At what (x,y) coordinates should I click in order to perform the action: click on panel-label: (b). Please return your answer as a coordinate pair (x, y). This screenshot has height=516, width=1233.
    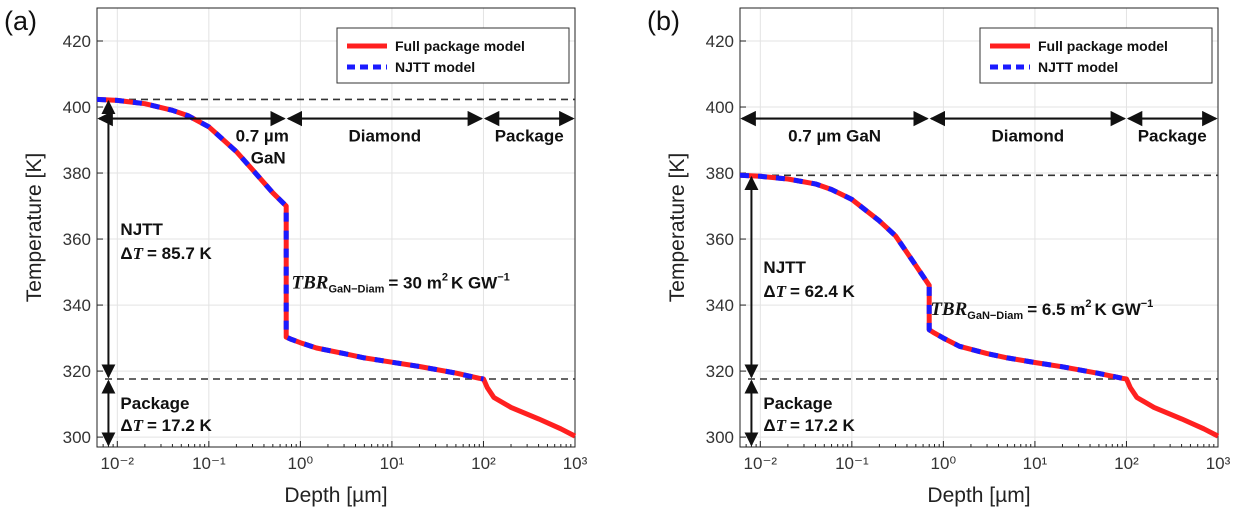
    Looking at the image, I should click on (663, 21).